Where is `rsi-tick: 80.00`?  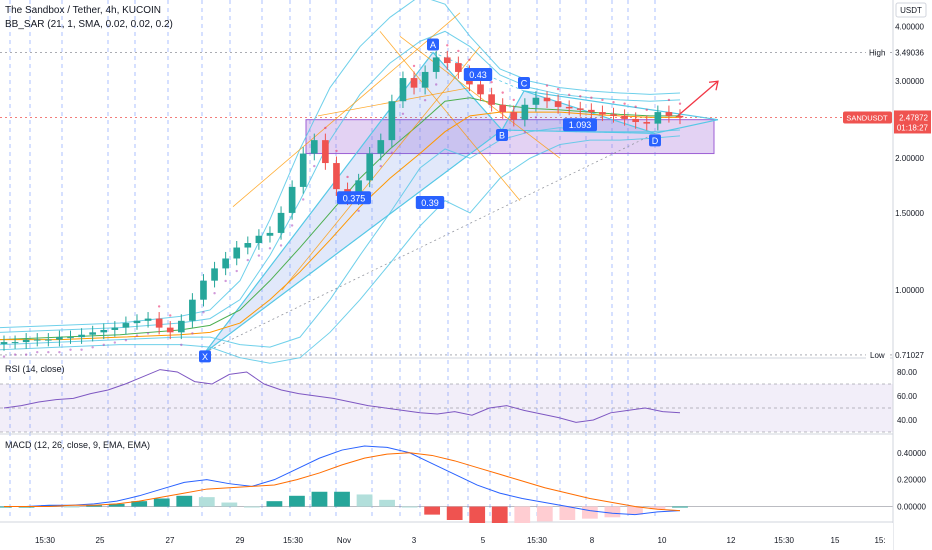
rsi-tick: 80.00 is located at coordinates (907, 372).